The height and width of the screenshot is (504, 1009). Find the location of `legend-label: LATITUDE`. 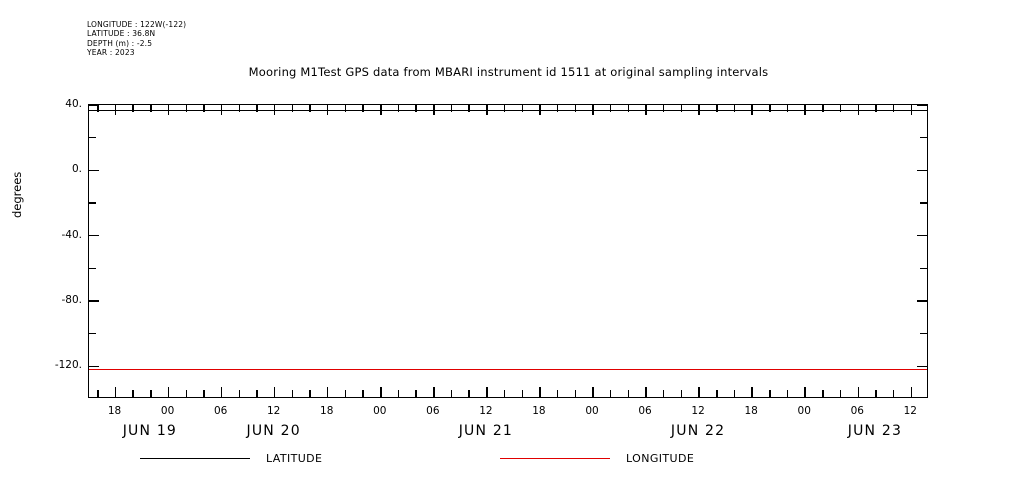

legend-label: LATITUDE is located at coordinates (294, 458).